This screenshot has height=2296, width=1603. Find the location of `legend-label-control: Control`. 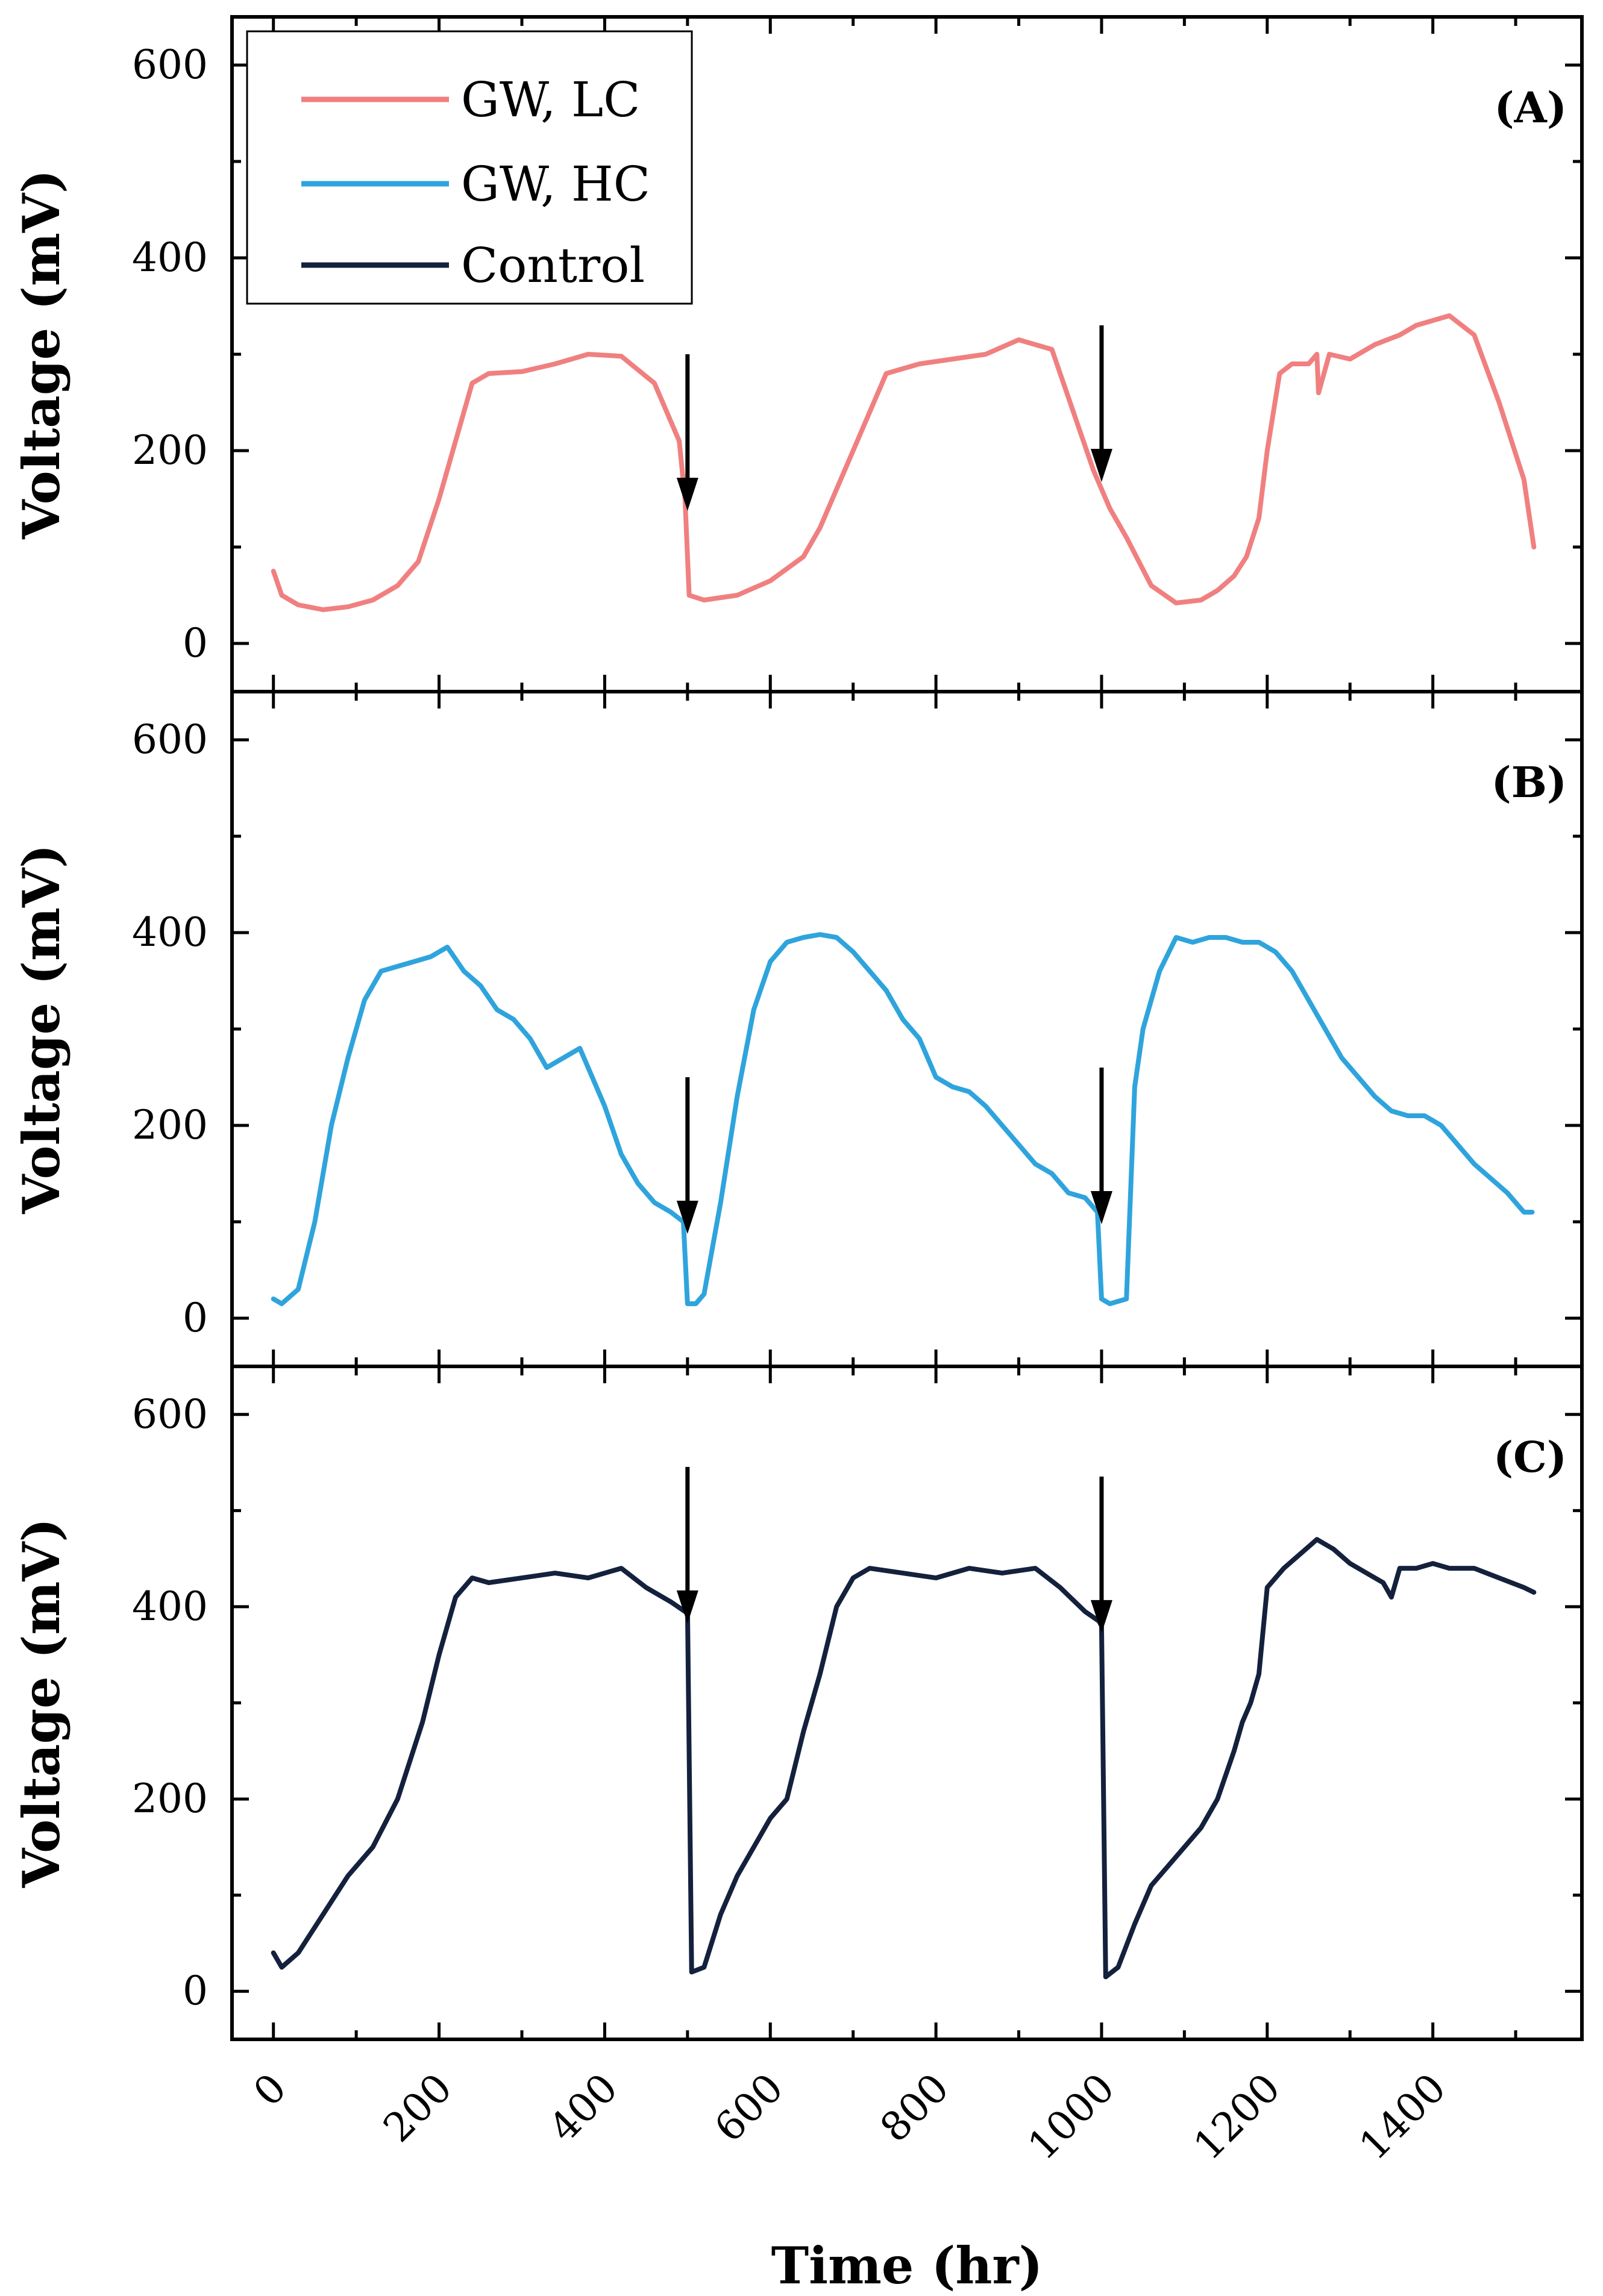

legend-label-control: Control is located at coordinates (553, 265).